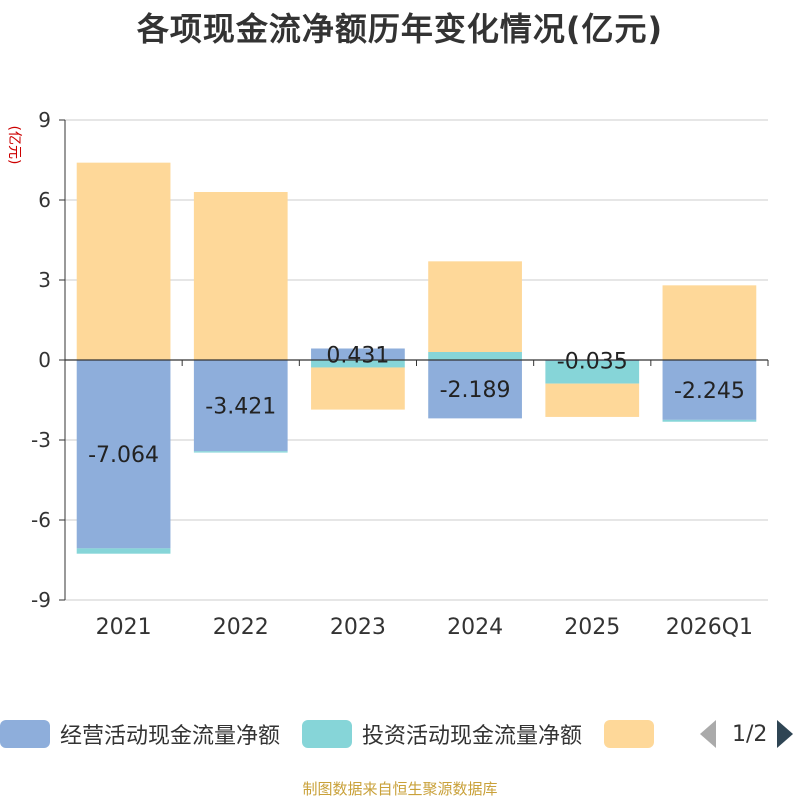 The width and height of the screenshot is (800, 800). What do you see at coordinates (123, 261) in the screenshot?
I see `bar-s2-2021` at bounding box center [123, 261].